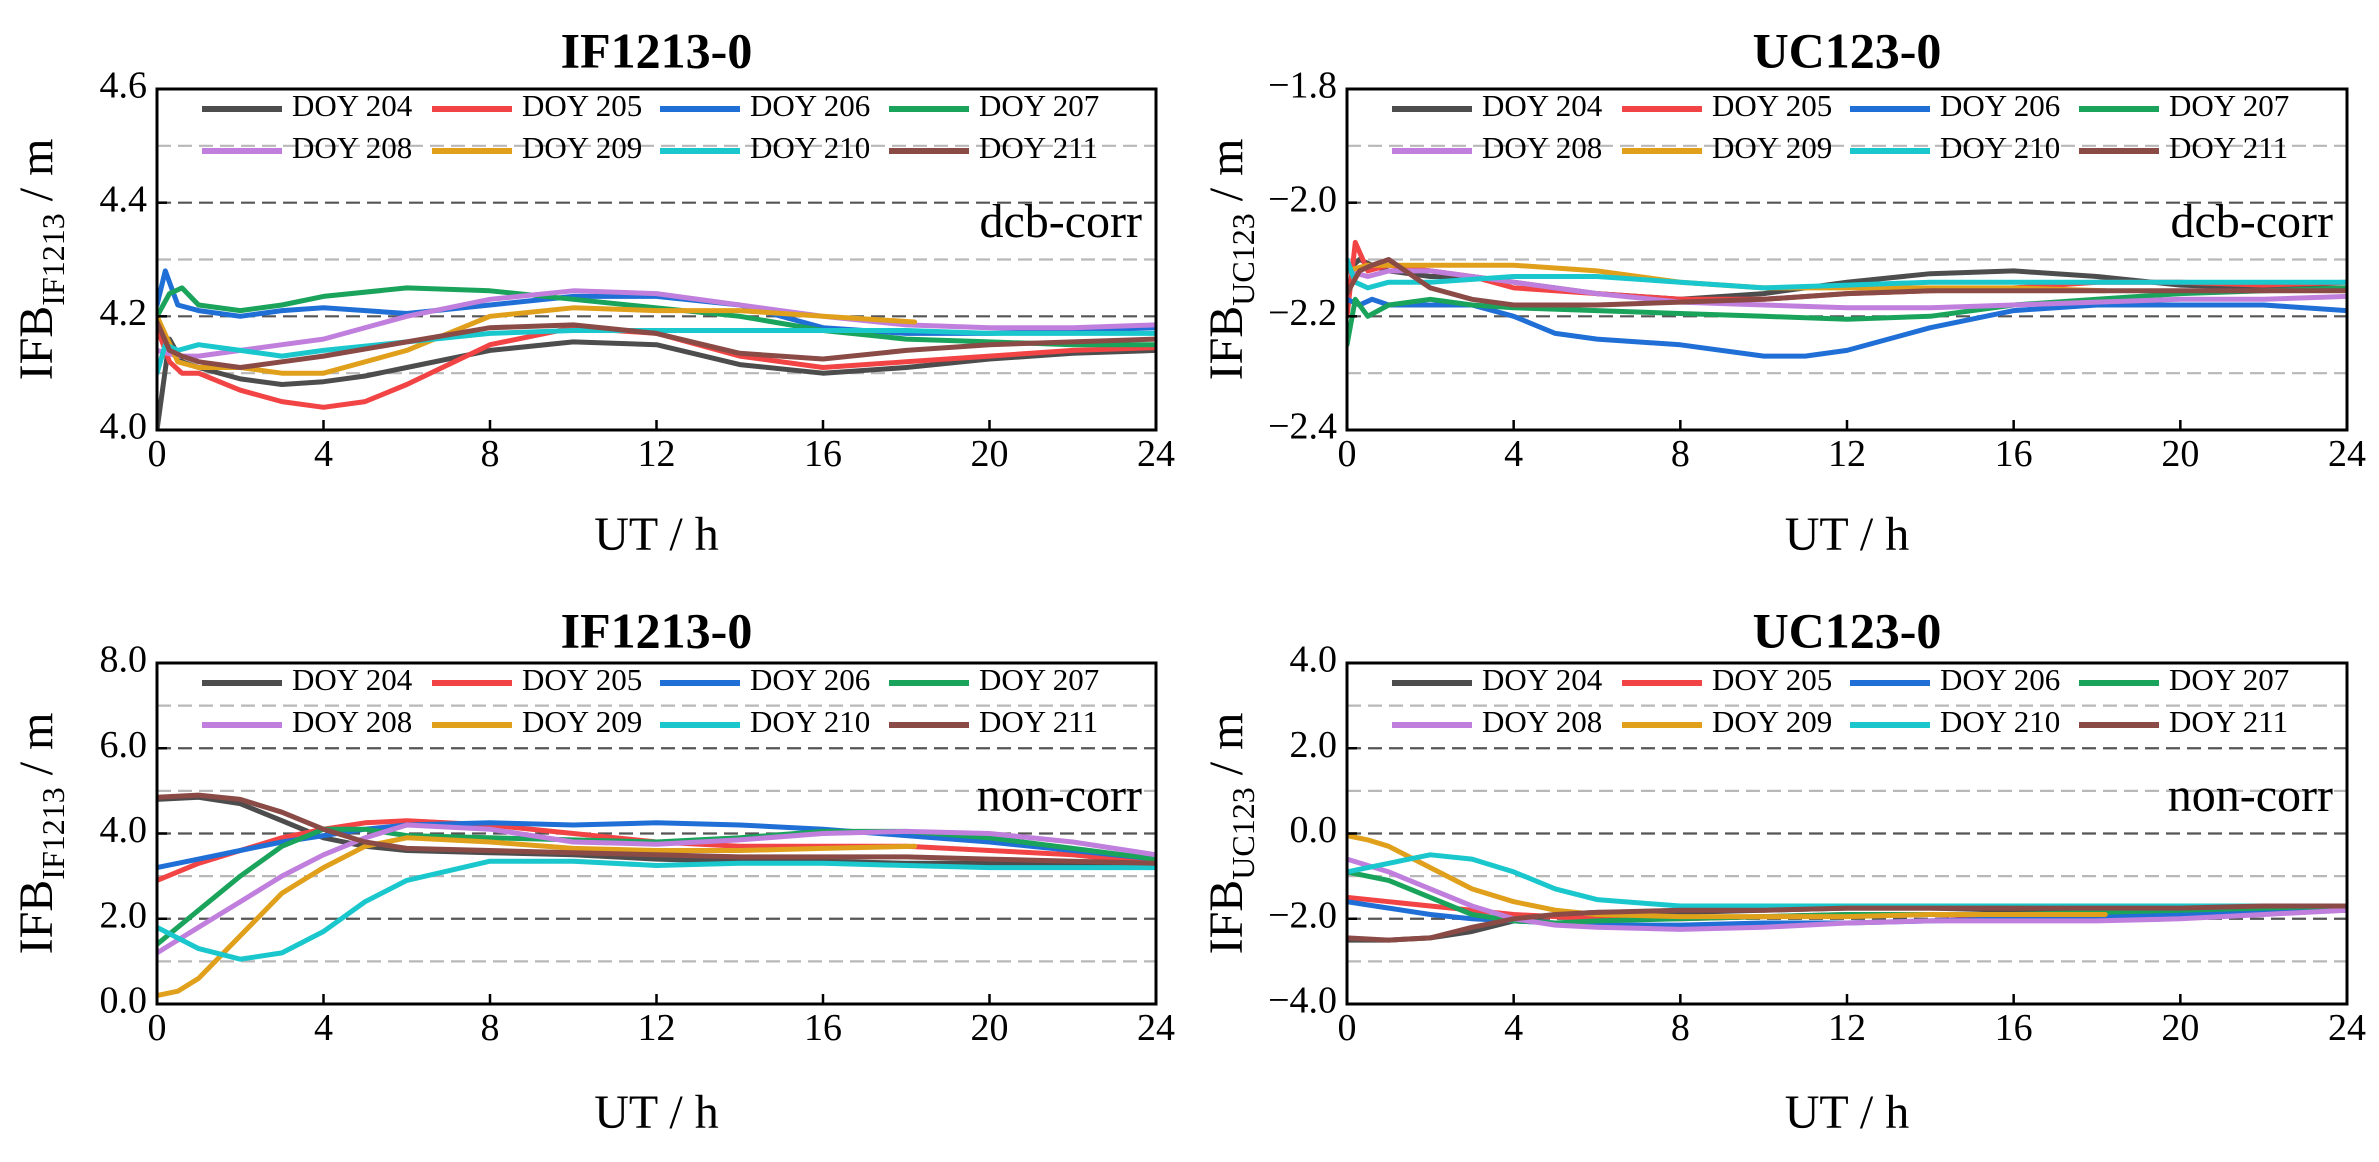  What do you see at coordinates (1302, 1001) in the screenshot?
I see `y-tick-label: −4.0` at bounding box center [1302, 1001].